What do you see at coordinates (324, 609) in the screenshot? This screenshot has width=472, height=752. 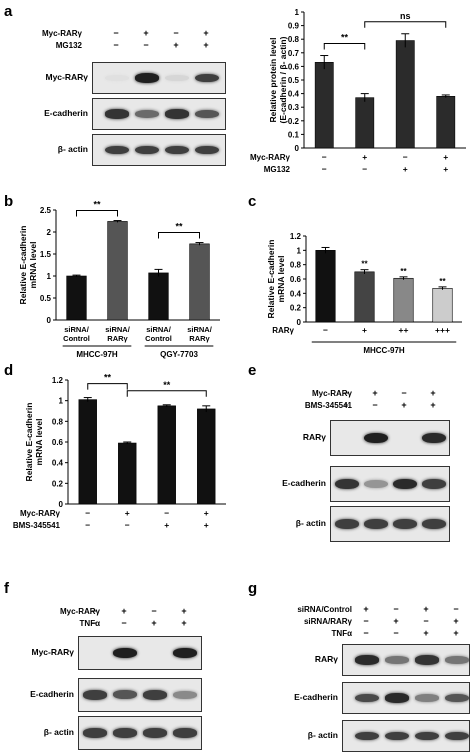 I see `condition-label: siRNA/Control` at bounding box center [324, 609].